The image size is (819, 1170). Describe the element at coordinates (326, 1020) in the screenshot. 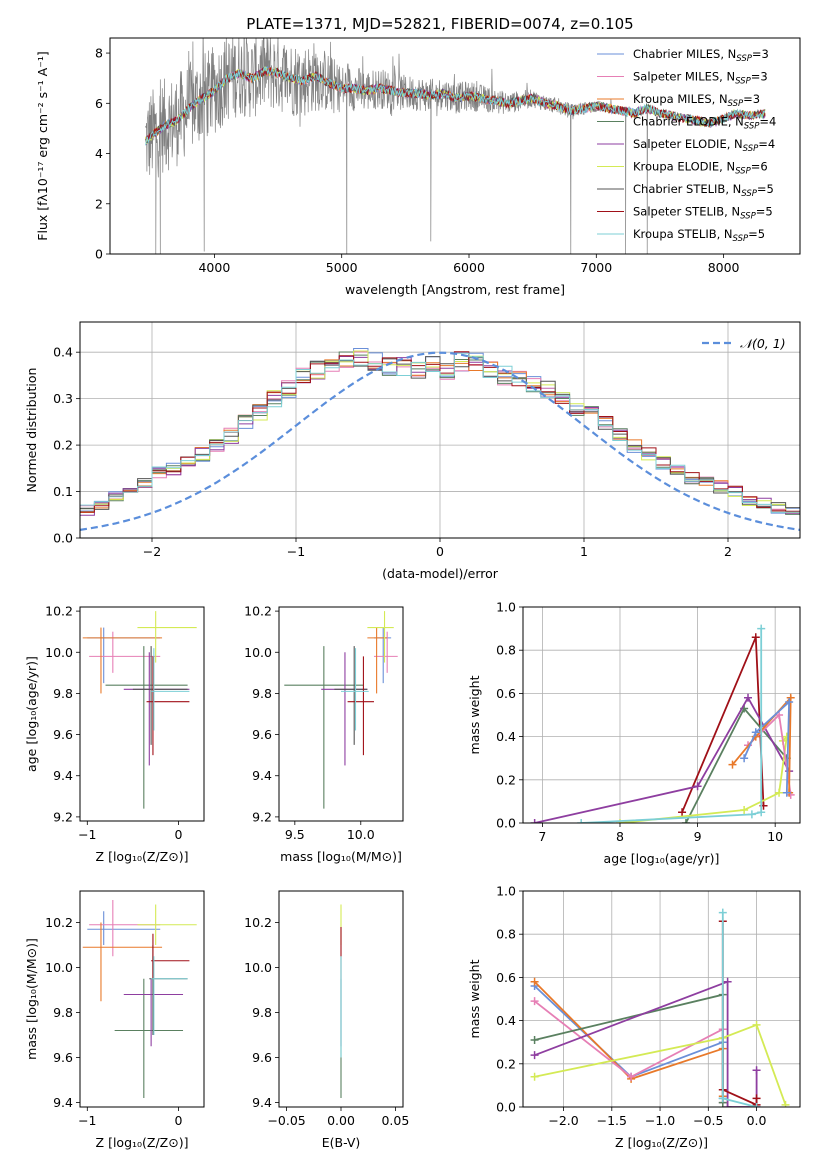

I see `mass_vs_ebv-panel: −0.05 0.00 0.05 9.4 9.6 9.8 10.0 10.2 E(B-V)` at that location.